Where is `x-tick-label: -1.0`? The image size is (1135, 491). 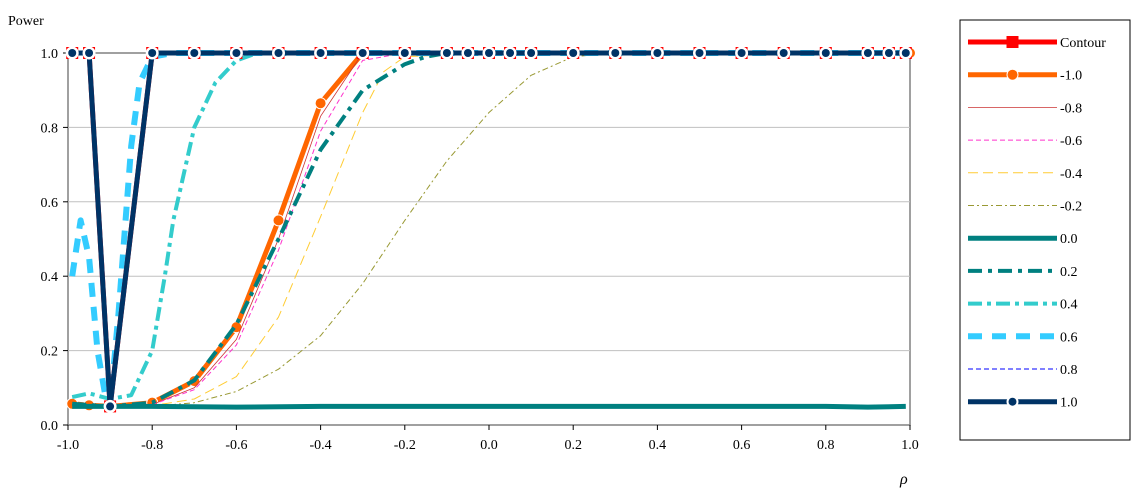 x-tick-label: -1.0 is located at coordinates (68, 445).